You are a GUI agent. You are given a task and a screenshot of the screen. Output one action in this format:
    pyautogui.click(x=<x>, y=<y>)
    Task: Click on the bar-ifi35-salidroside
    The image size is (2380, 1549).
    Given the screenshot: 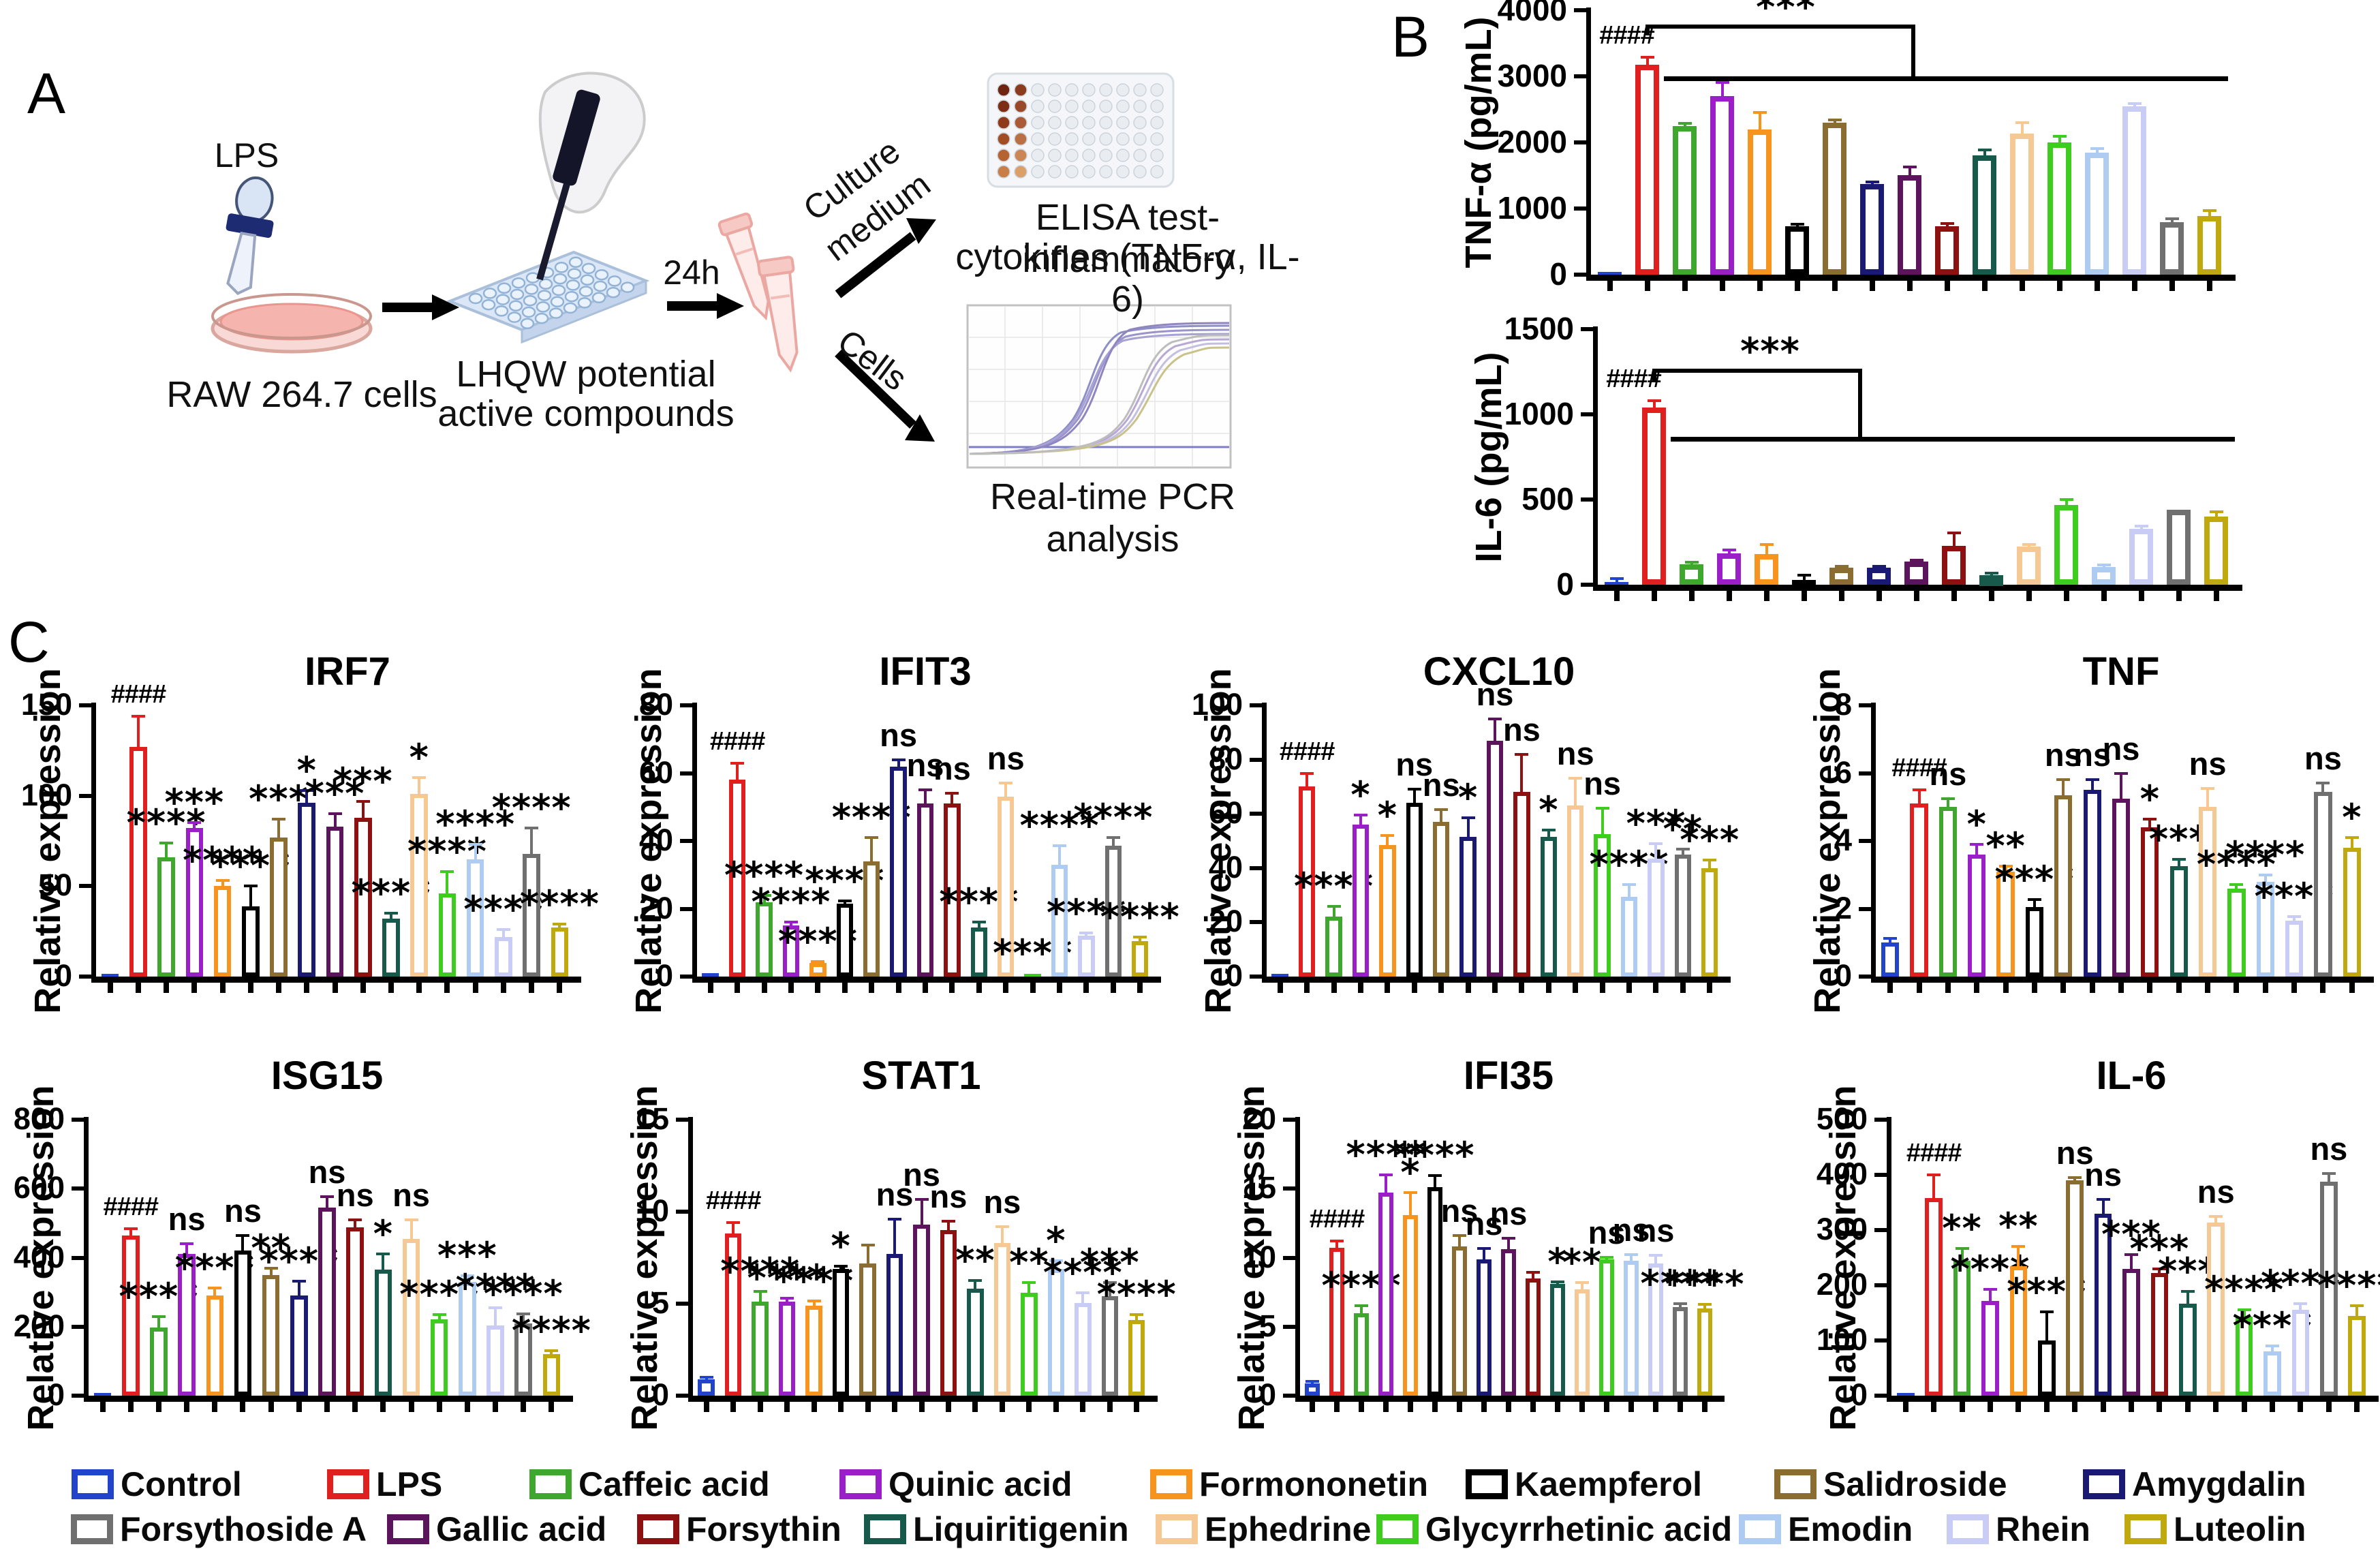 What is the action you would take?
    pyautogui.click(x=1459, y=1321)
    